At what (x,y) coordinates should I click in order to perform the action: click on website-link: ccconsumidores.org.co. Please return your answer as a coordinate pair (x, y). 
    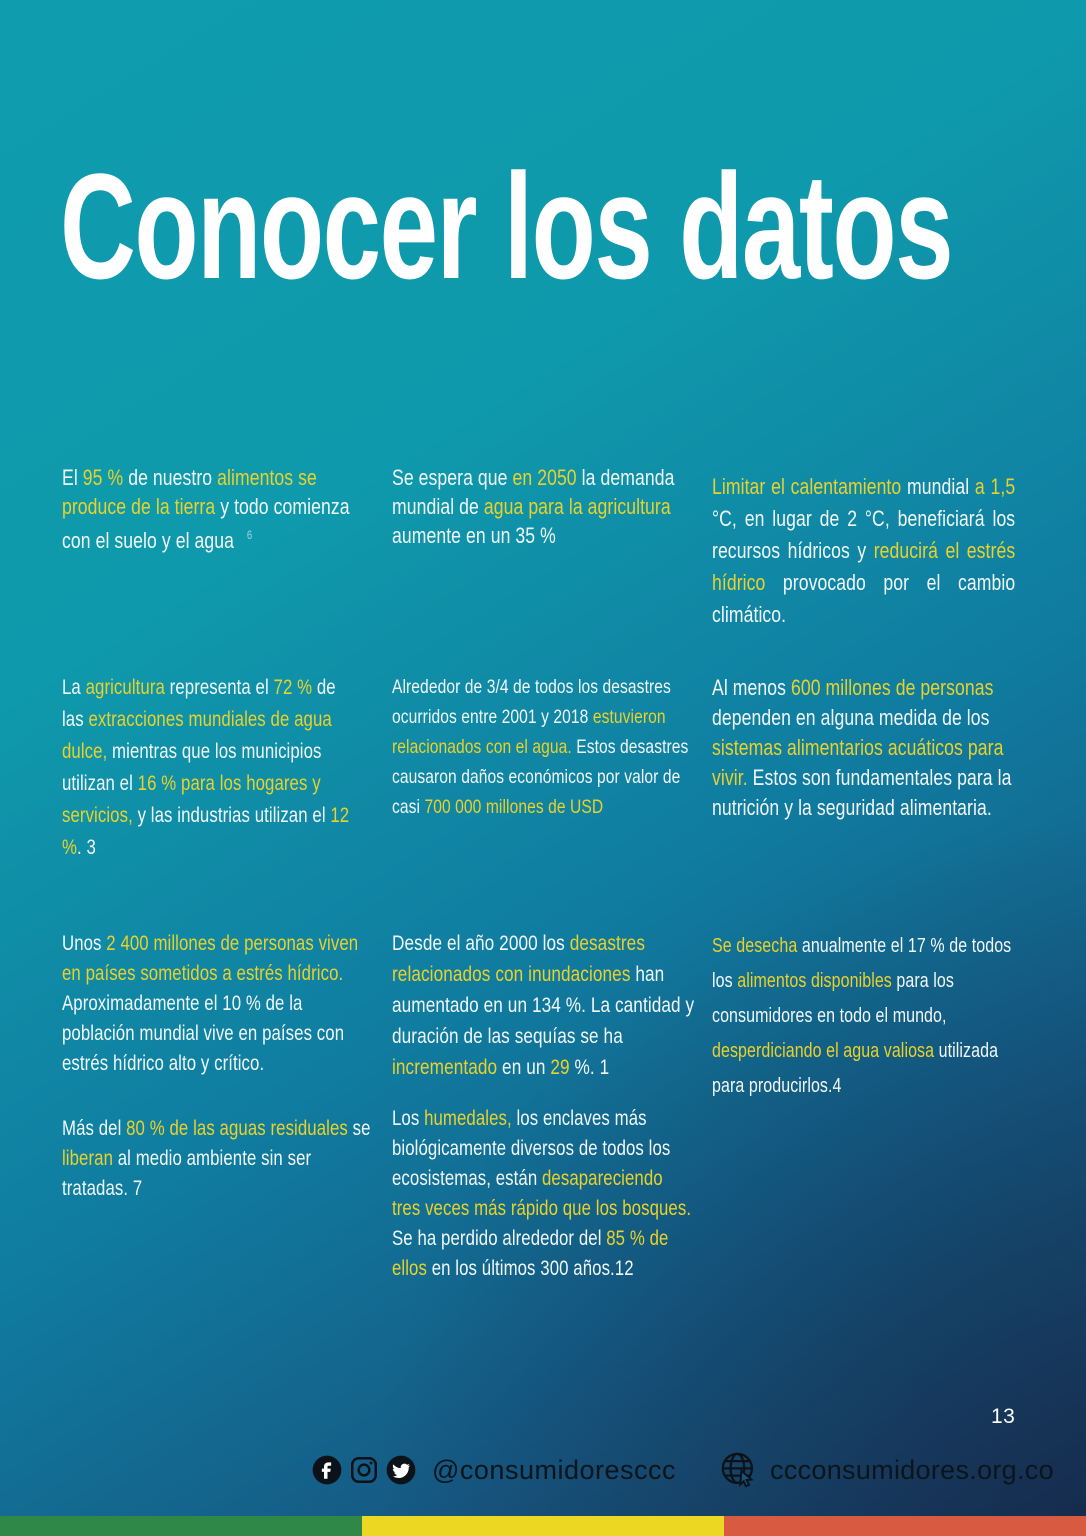
    Looking at the image, I should click on (912, 1469).